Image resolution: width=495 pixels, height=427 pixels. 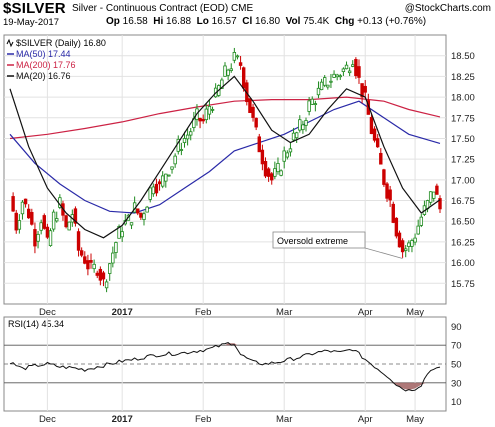 What do you see at coordinates (284, 312) in the screenshot?
I see `price-x-tick-label: Mar` at bounding box center [284, 312].